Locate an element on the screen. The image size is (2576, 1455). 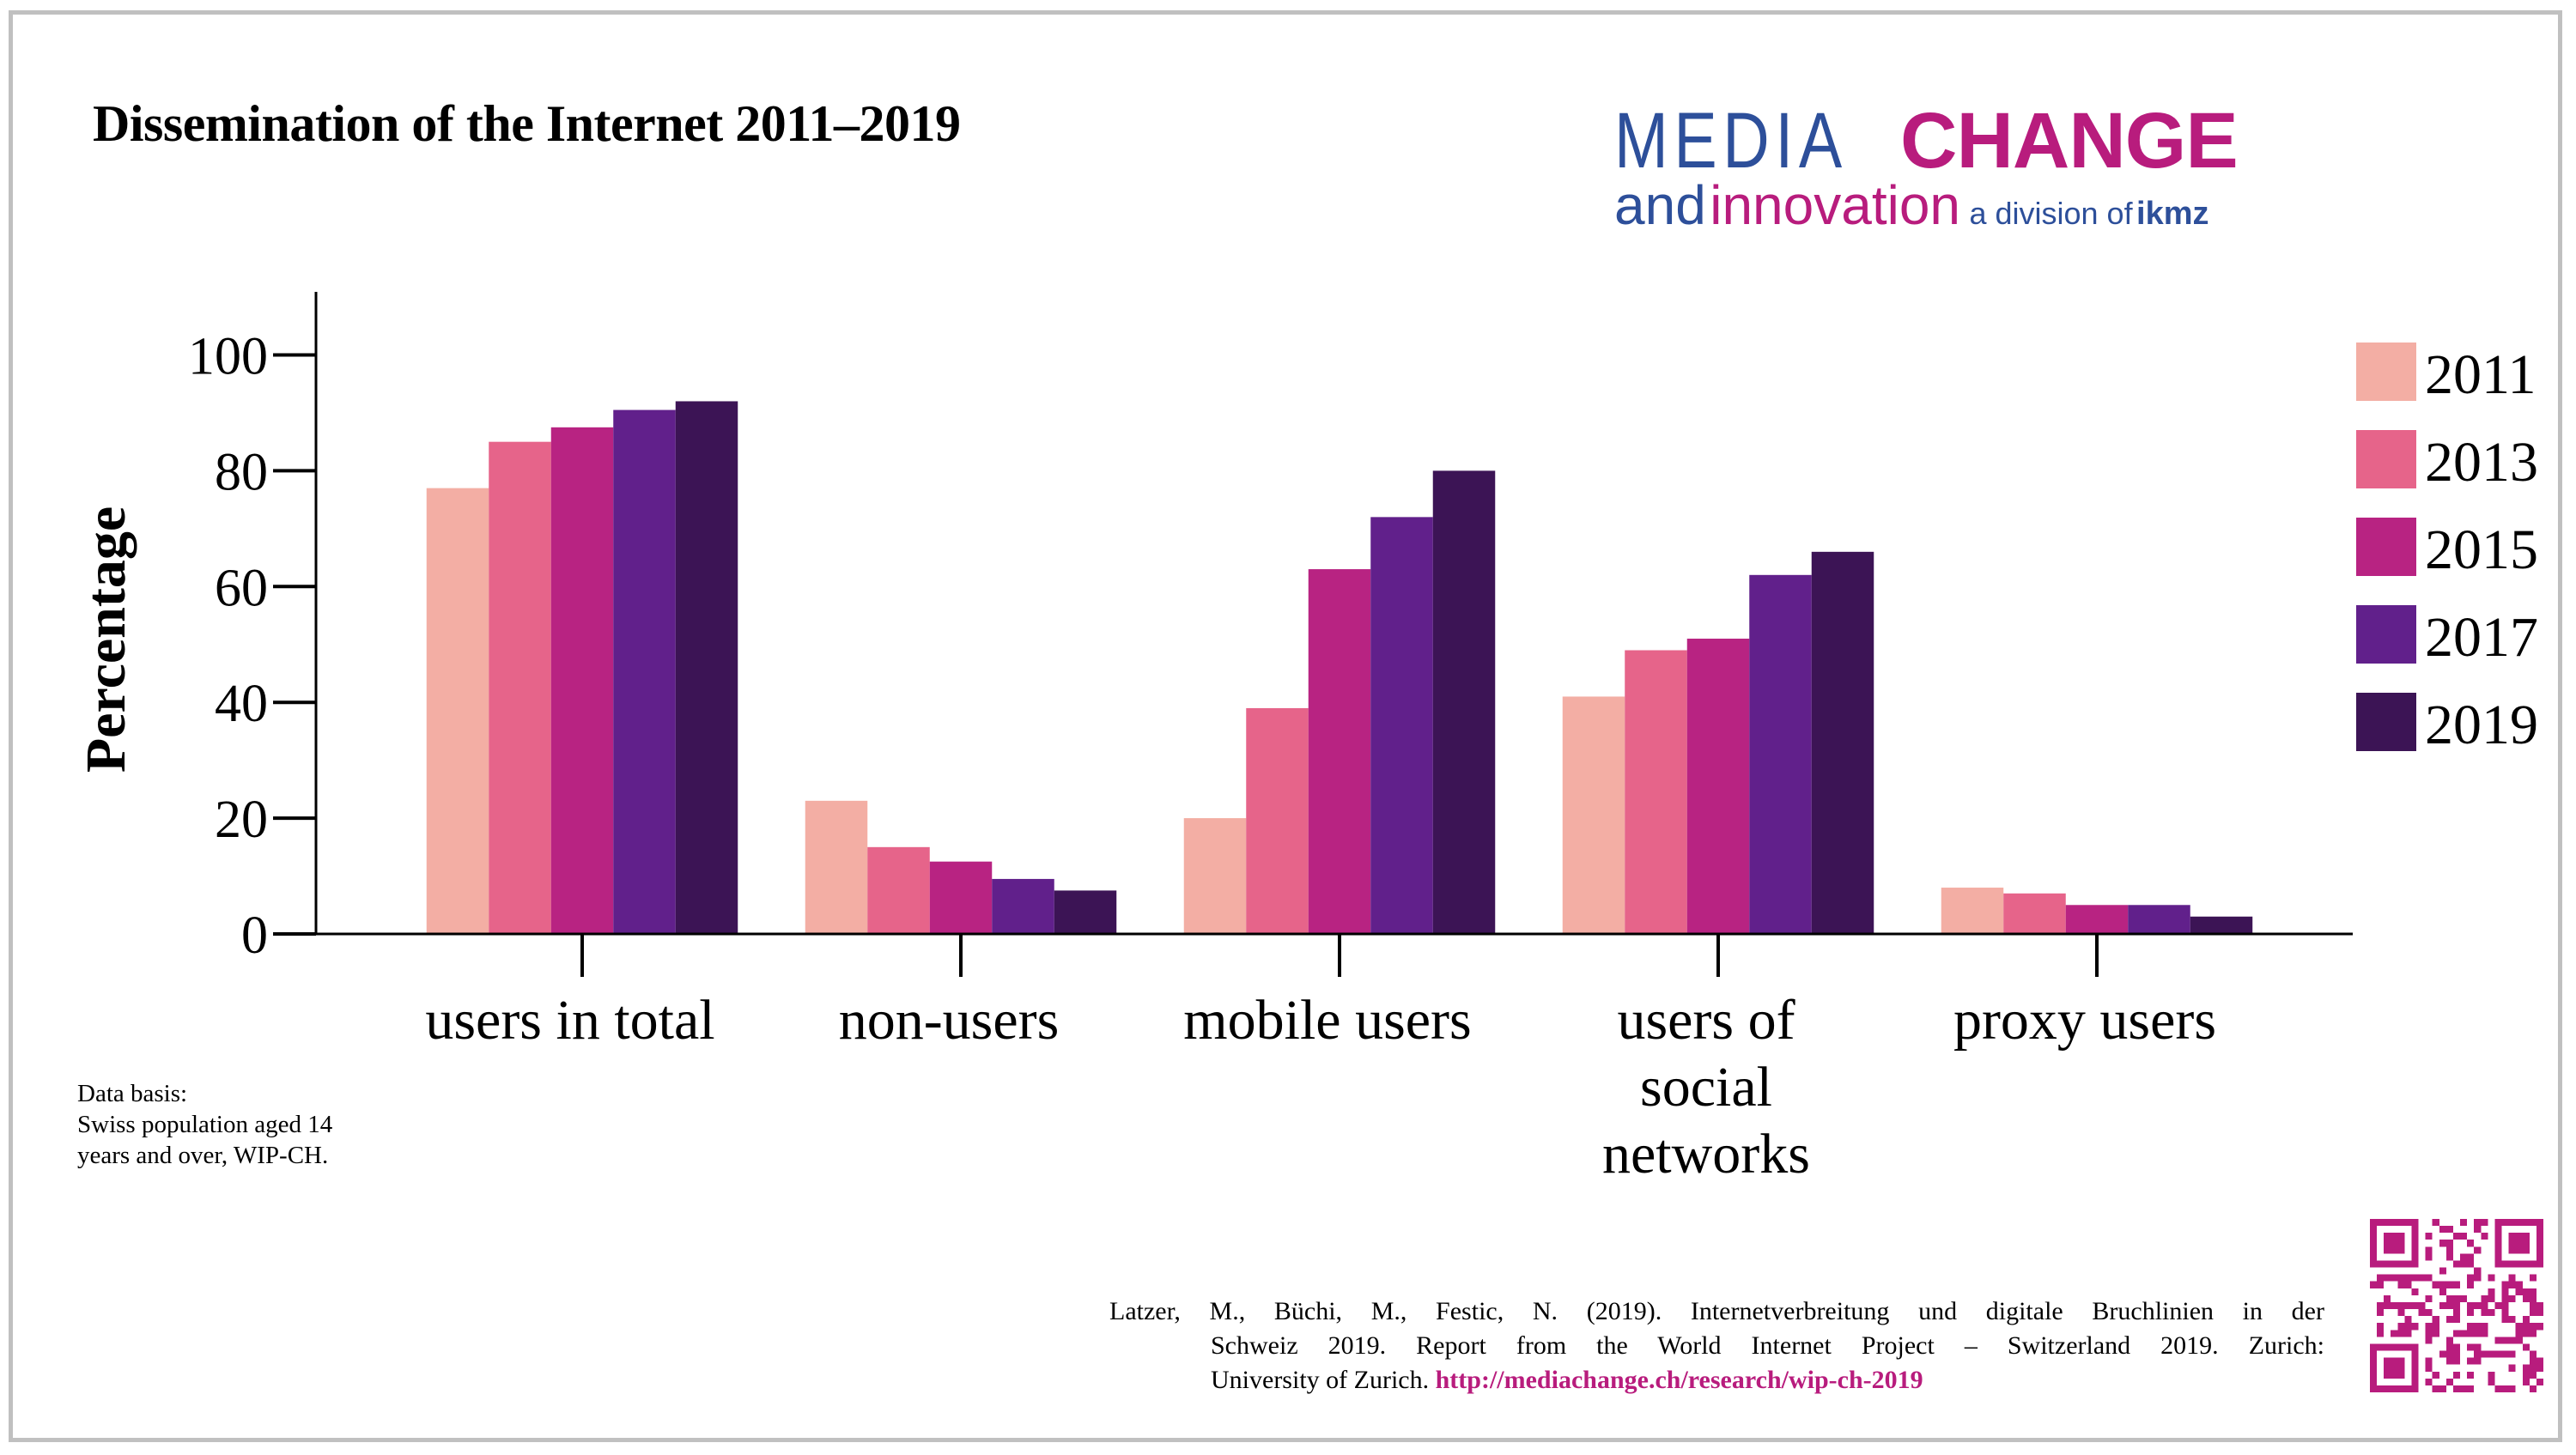
citation-text: University of Zurich. is located at coordinates (1320, 1380).